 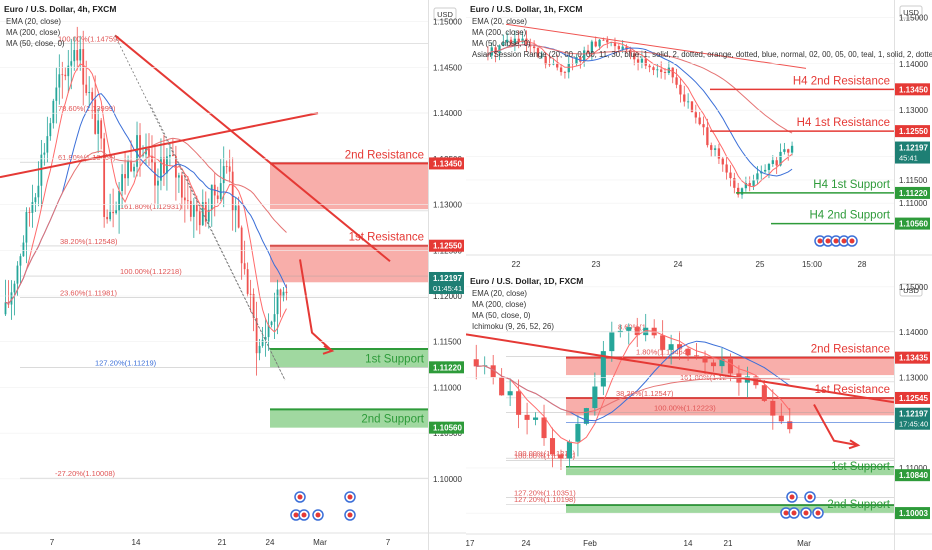 What do you see at coordinates (685, 408) in the screenshot?
I see `fib-label: 100.00%(1.12223)` at bounding box center [685, 408].